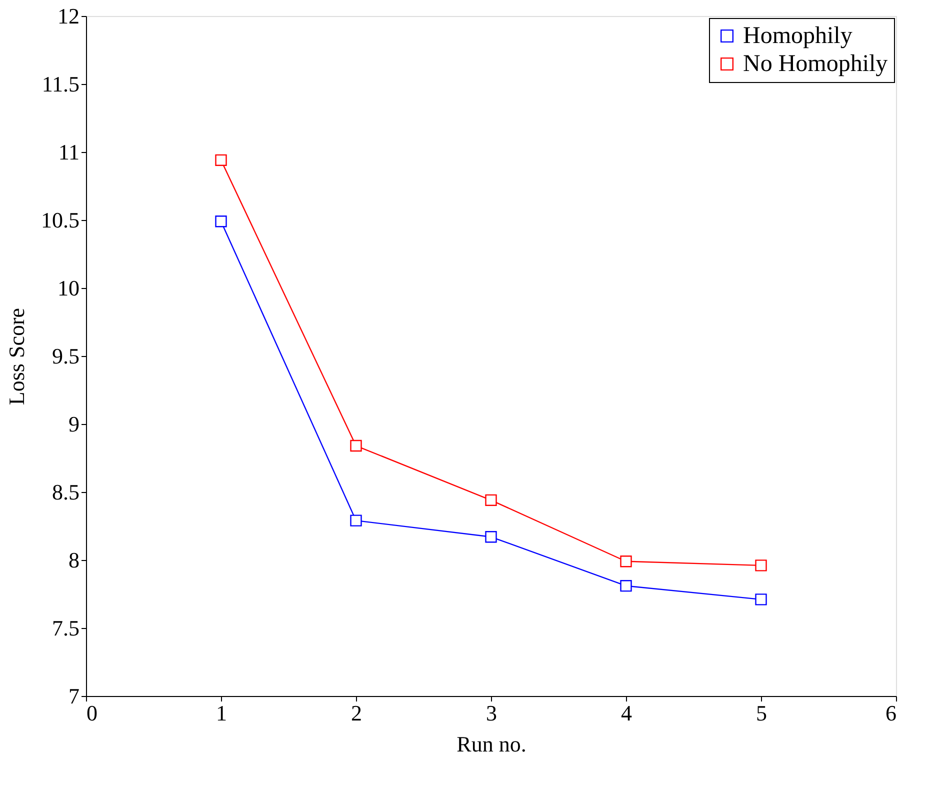  What do you see at coordinates (891, 713) in the screenshot?
I see `x-tick-label: 6` at bounding box center [891, 713].